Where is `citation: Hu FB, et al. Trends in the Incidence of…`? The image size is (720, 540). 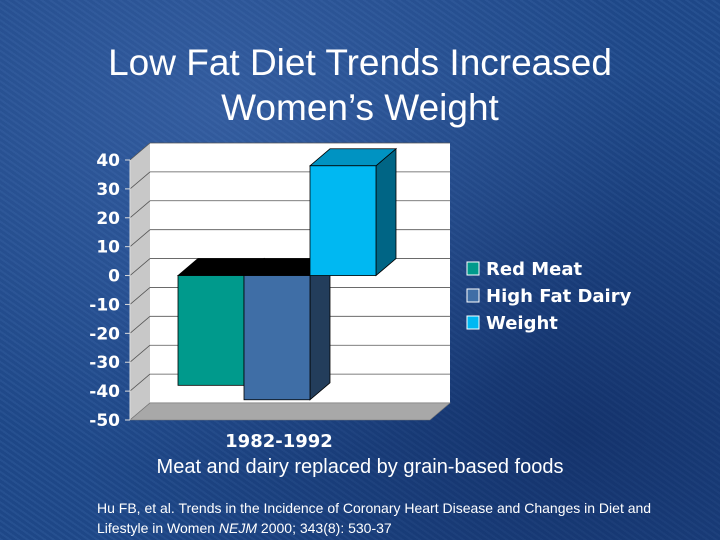 citation: Hu FB, et al. Trends in the Incidence of… is located at coordinates (397, 518).